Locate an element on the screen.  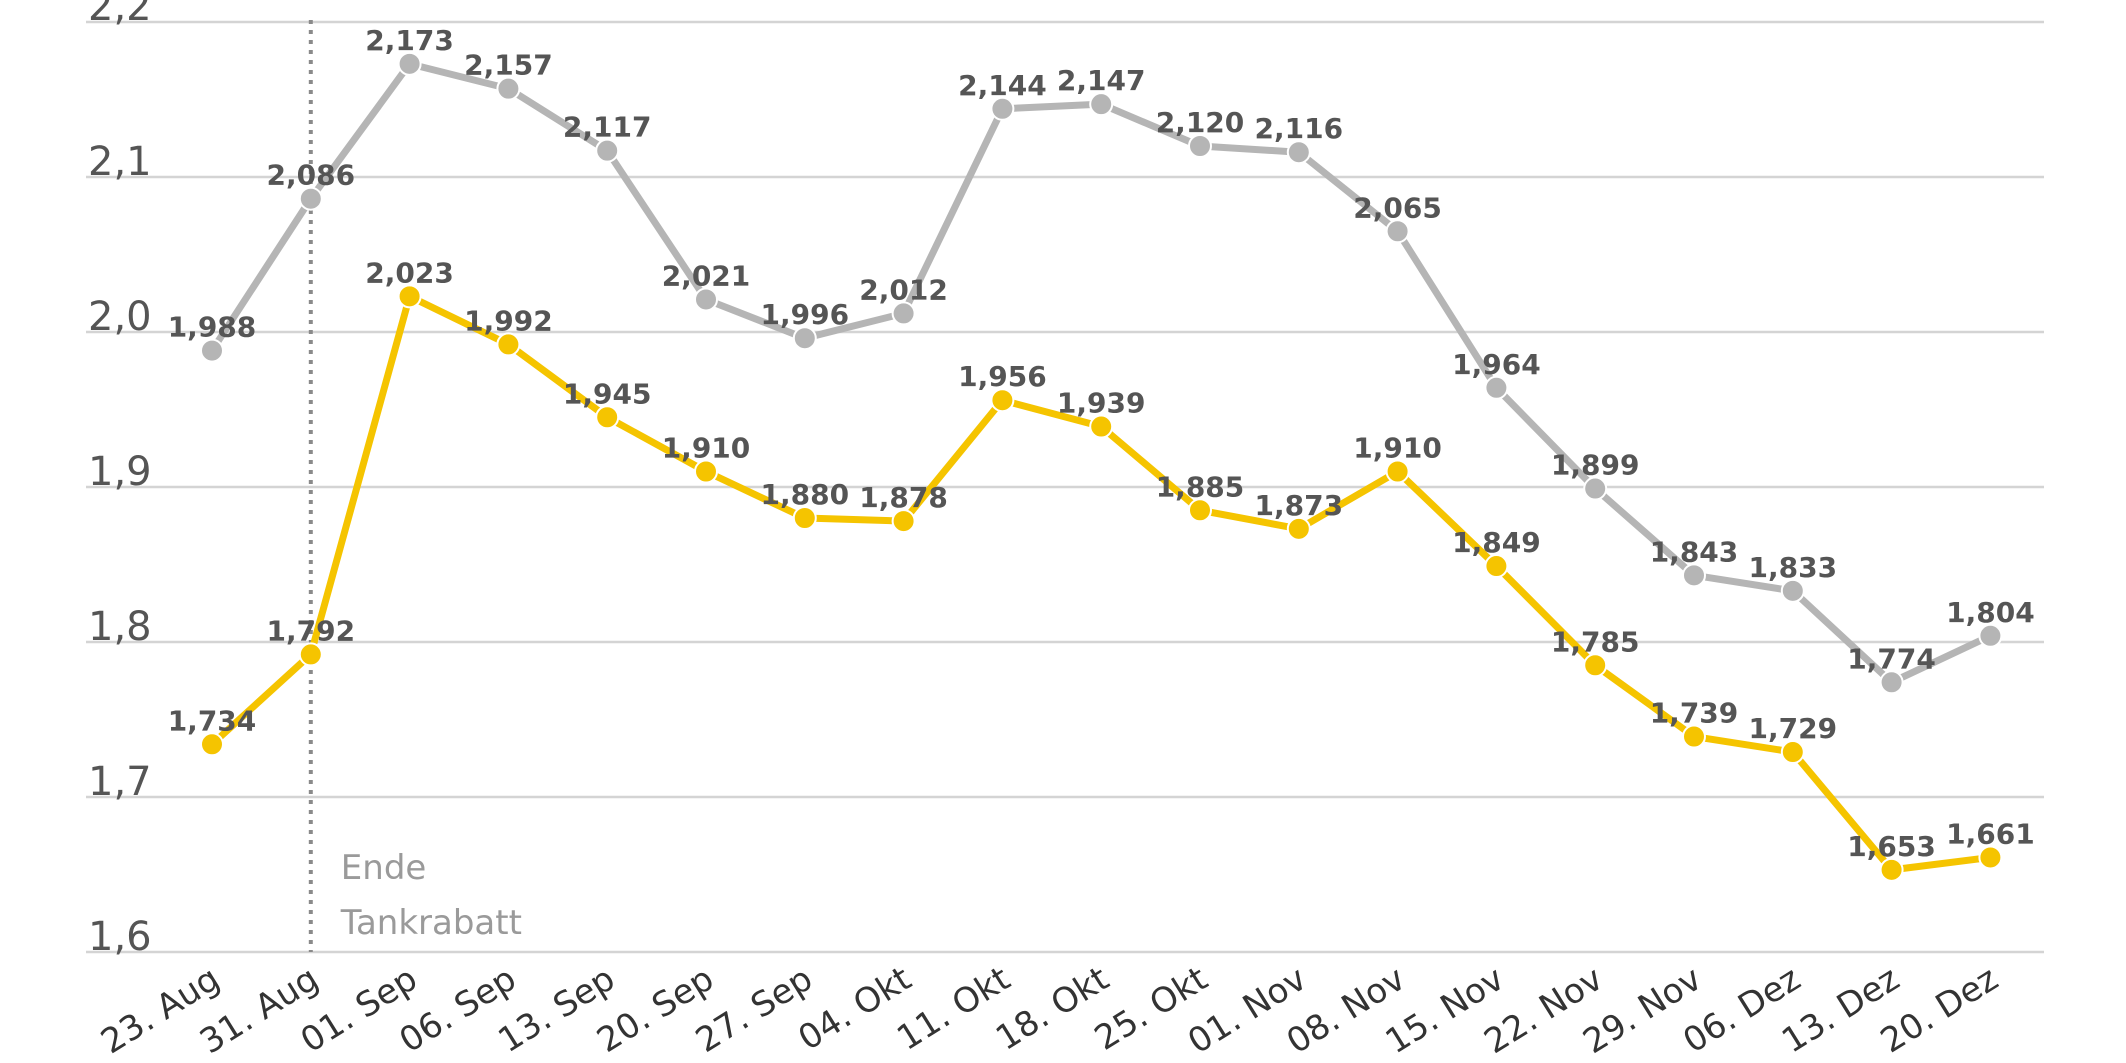
yellow-data-label: 2,023 is located at coordinates (409, 272).